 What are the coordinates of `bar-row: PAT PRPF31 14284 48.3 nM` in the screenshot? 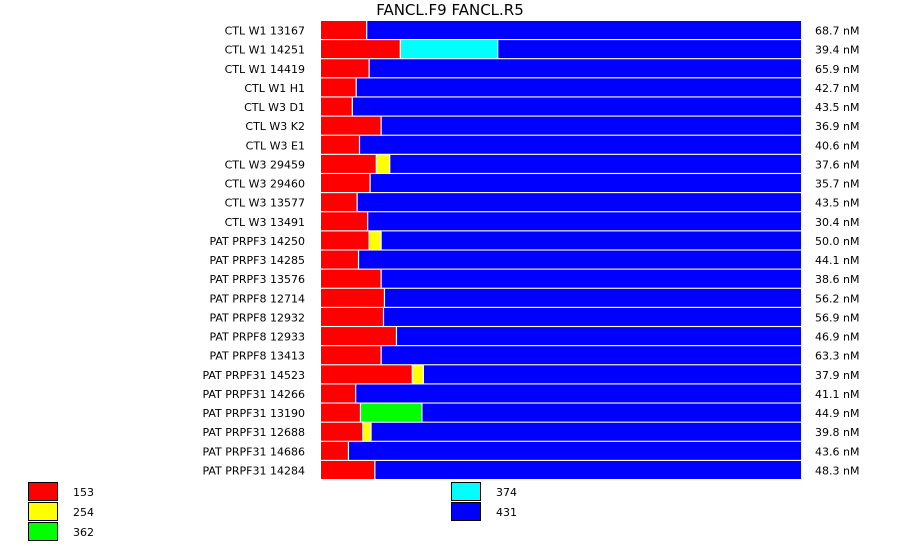 It's located at (530, 469).